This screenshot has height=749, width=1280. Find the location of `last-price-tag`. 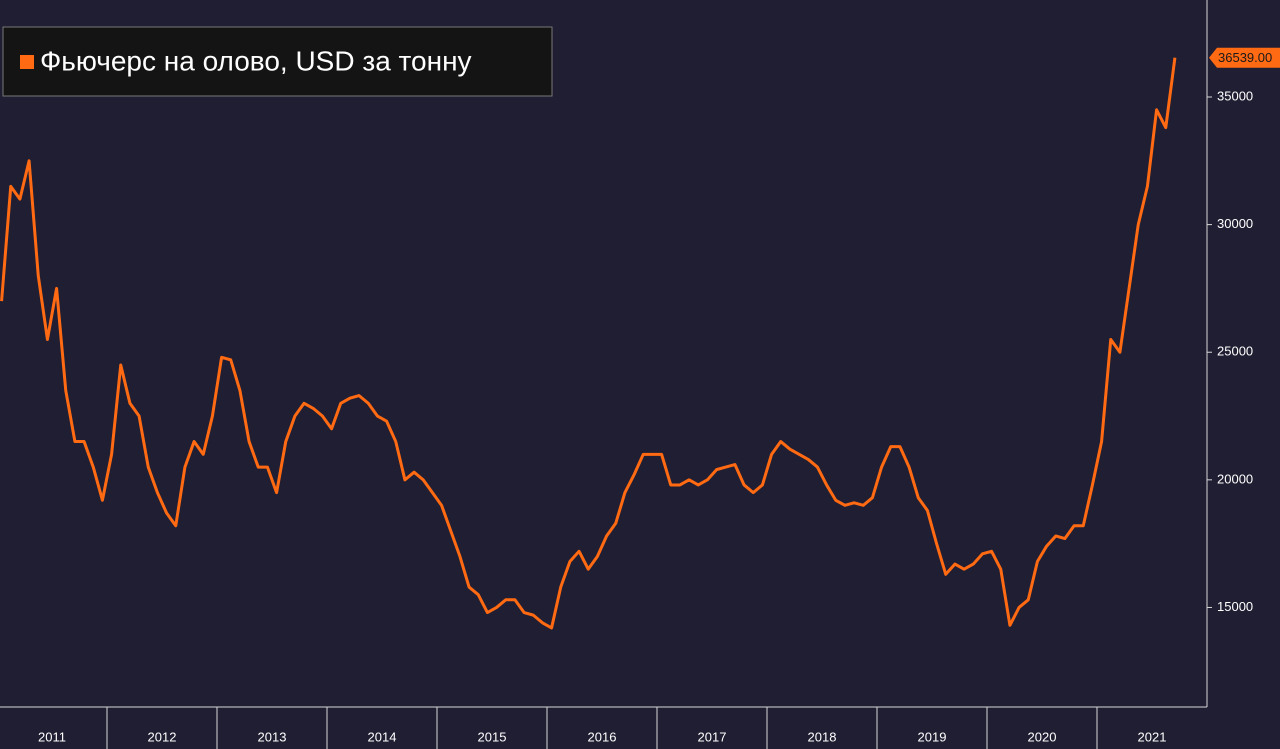

last-price-tag is located at coordinates (1244, 57).